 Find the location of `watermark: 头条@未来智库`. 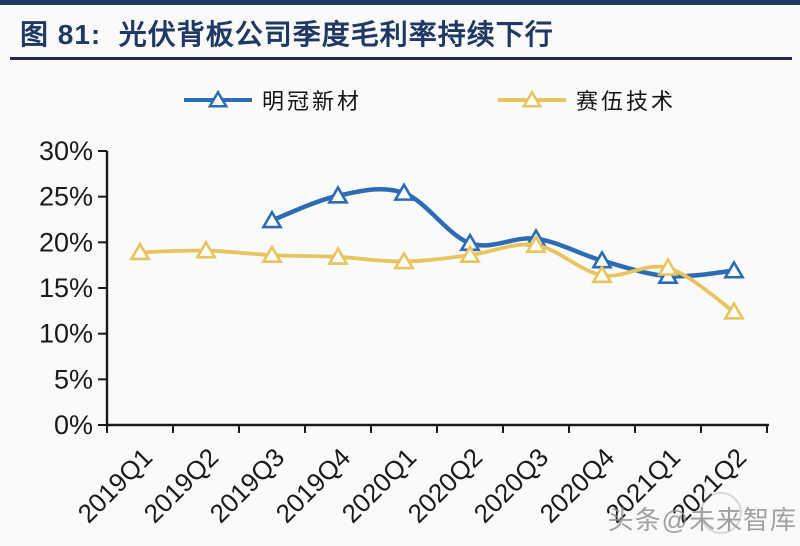

watermark: 头条@未来智库 is located at coordinates (702, 514).